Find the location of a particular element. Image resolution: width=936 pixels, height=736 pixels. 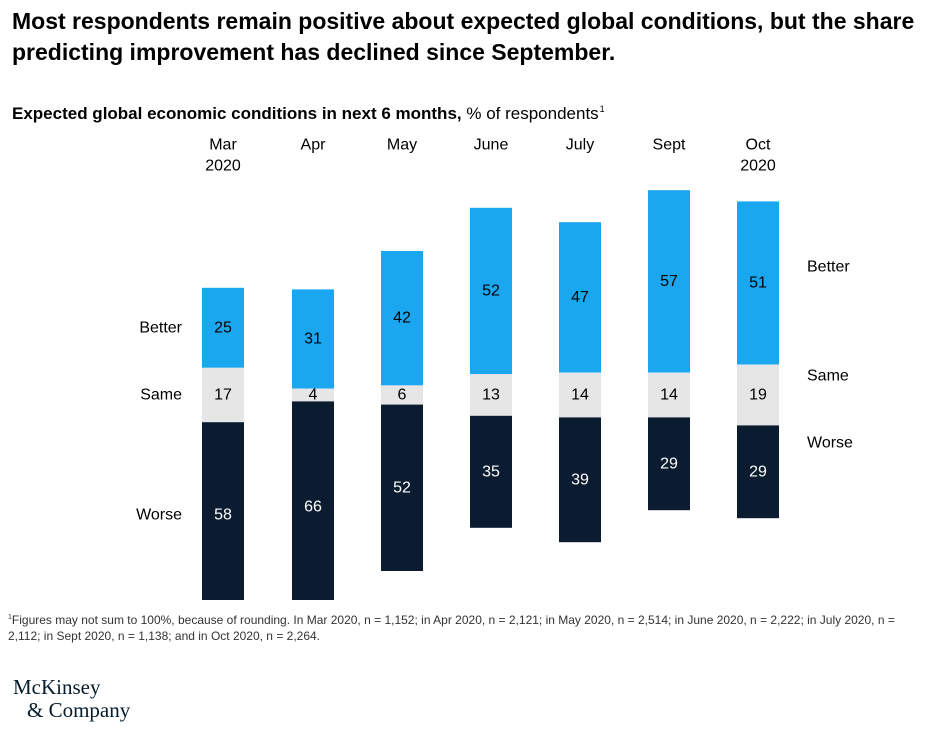

footnote-mark: 1 is located at coordinates (10, 617).